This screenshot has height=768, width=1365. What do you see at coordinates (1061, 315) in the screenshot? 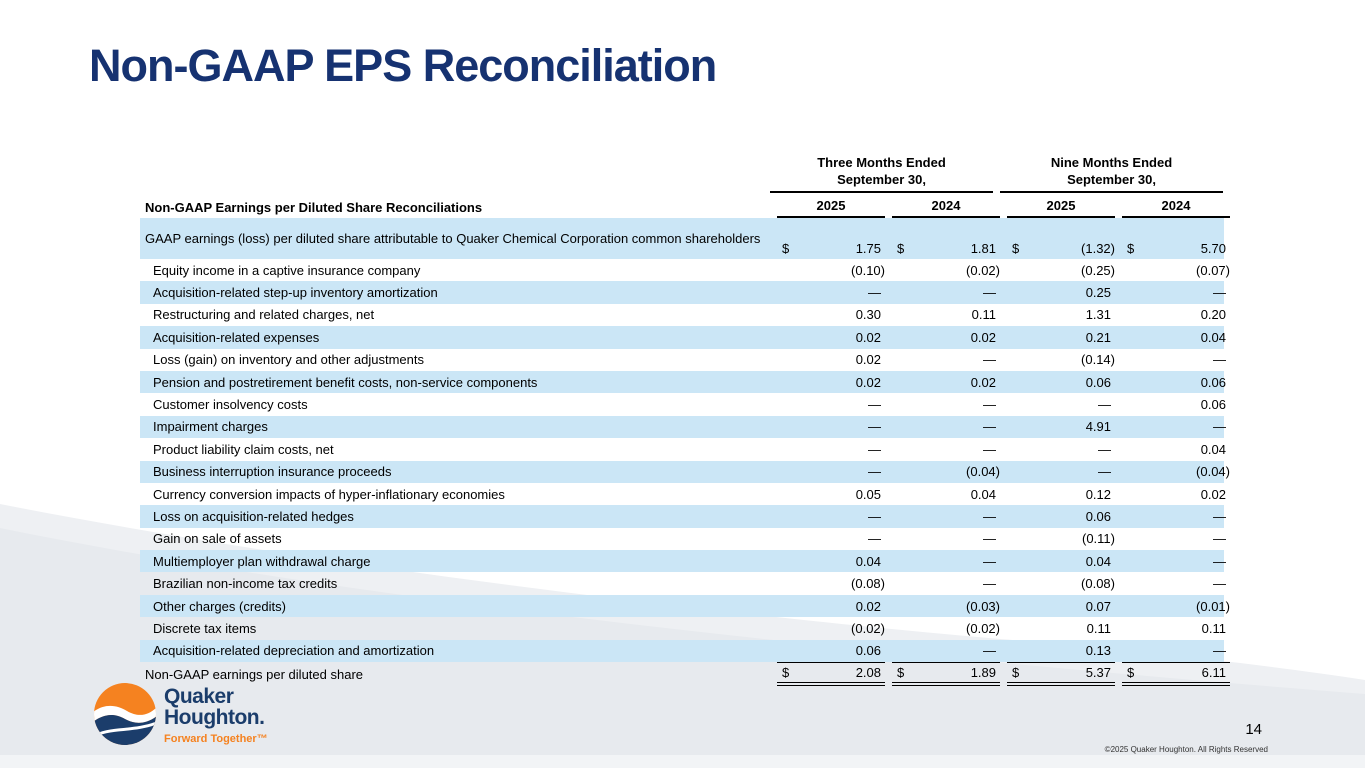
I see `value-cell: 1.31` at bounding box center [1061, 315].